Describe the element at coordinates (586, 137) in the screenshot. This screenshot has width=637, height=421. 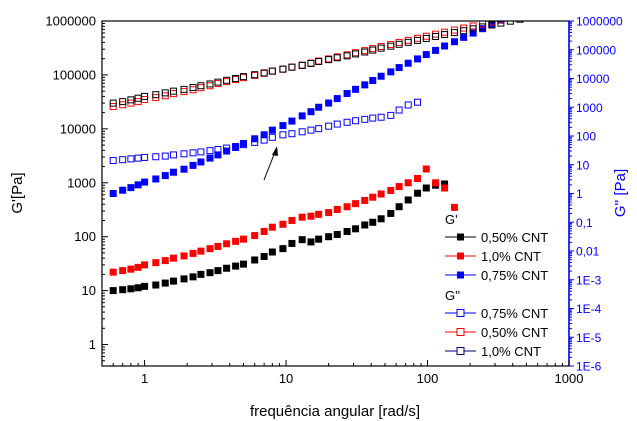
I see `y-right-tick-label: 100` at that location.